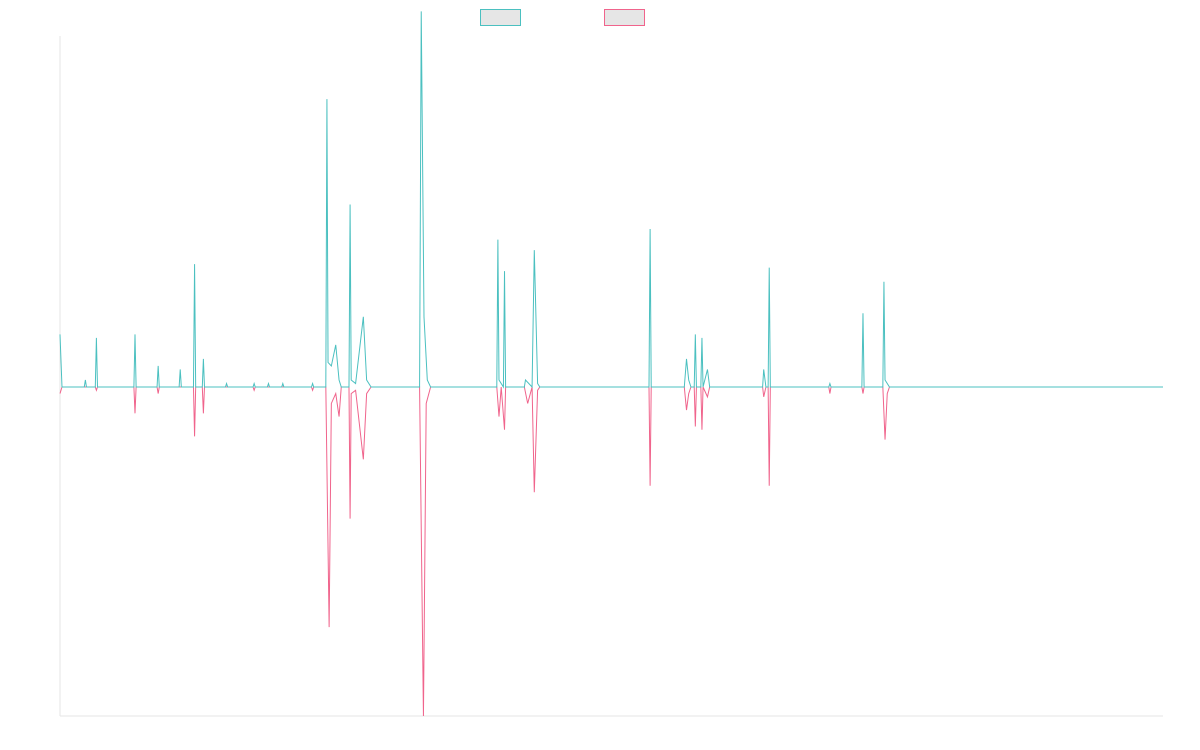 Image resolution: width=1200 pixels, height=750 pixels. I want to click on chart-legend, so click(562, 17).